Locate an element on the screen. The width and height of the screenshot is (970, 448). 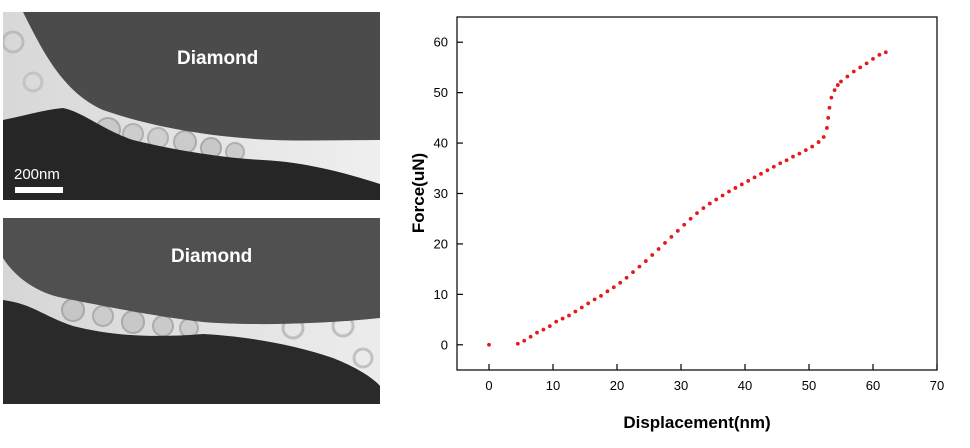
x-tick-label: 20 is located at coordinates (617, 385).